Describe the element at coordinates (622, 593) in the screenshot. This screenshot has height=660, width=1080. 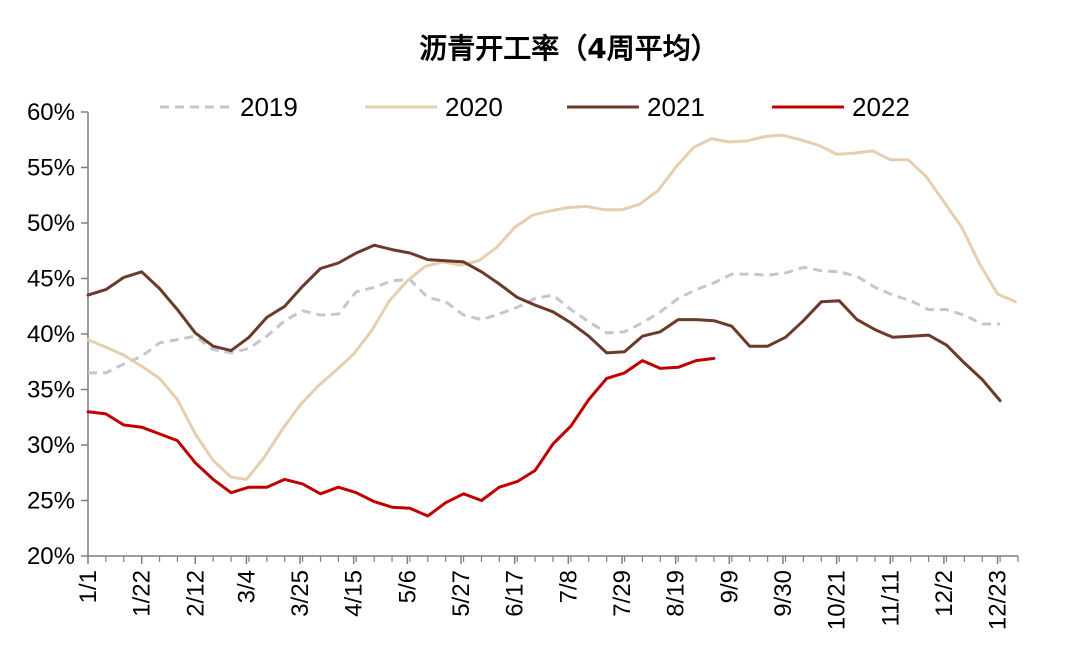
I see `x-tick-label: 7/29` at that location.